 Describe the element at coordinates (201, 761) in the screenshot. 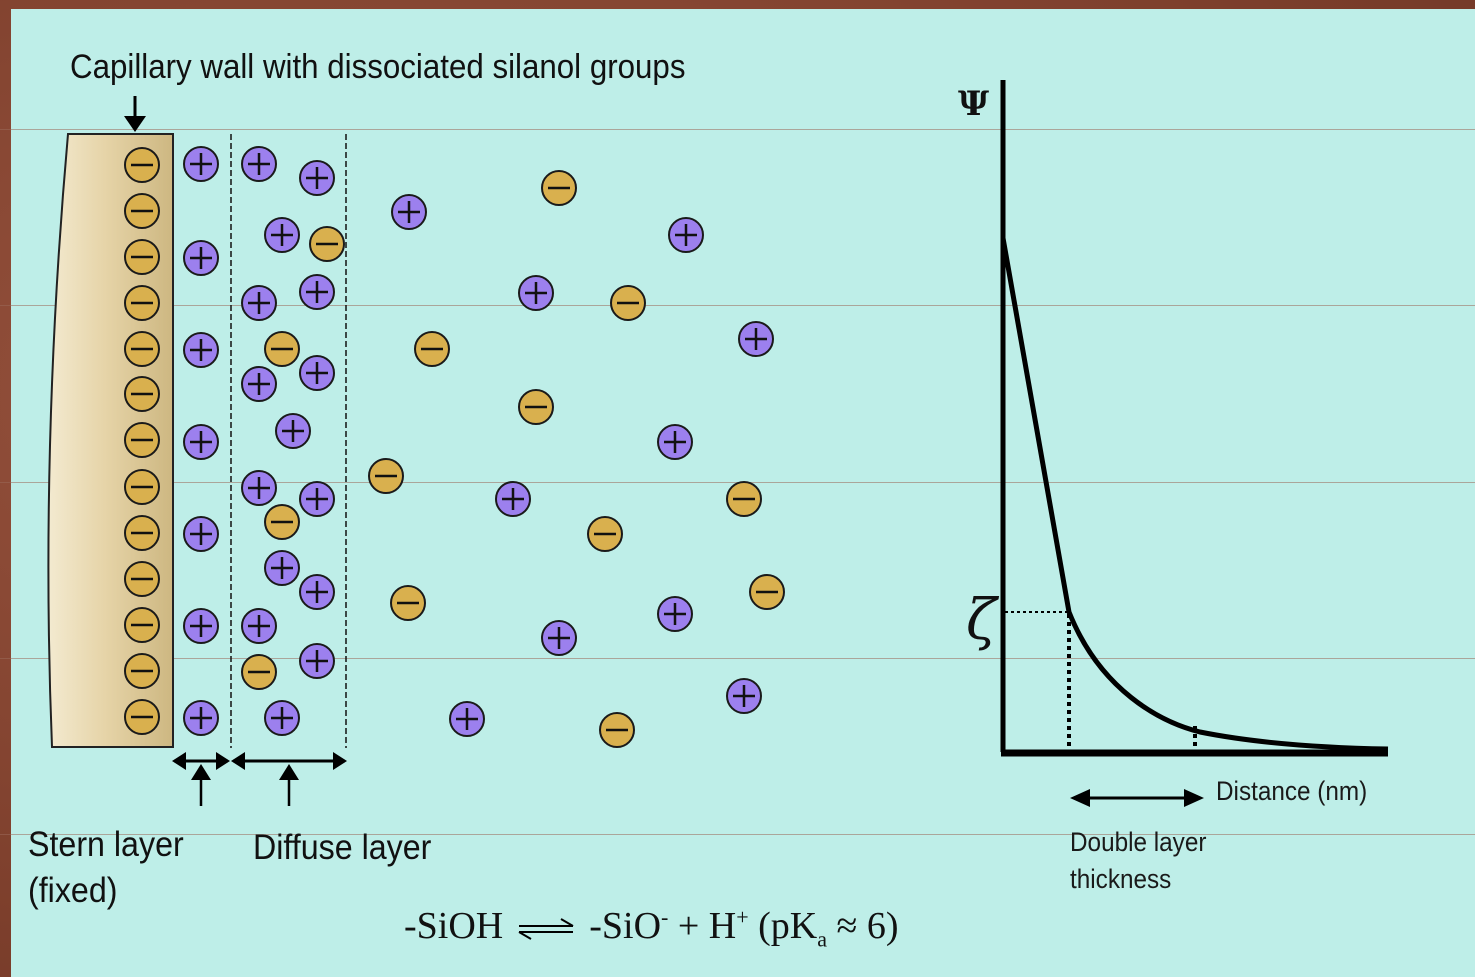

I see `stern-span-arrow` at that location.